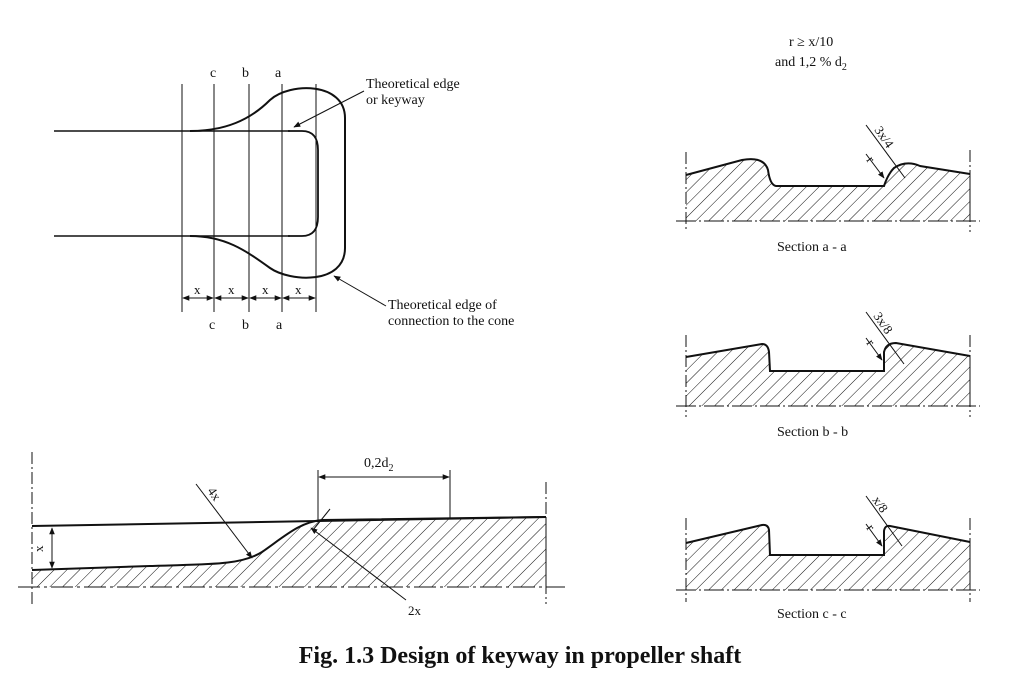  I want to click on cone-callout-leader, so click(360, 291).